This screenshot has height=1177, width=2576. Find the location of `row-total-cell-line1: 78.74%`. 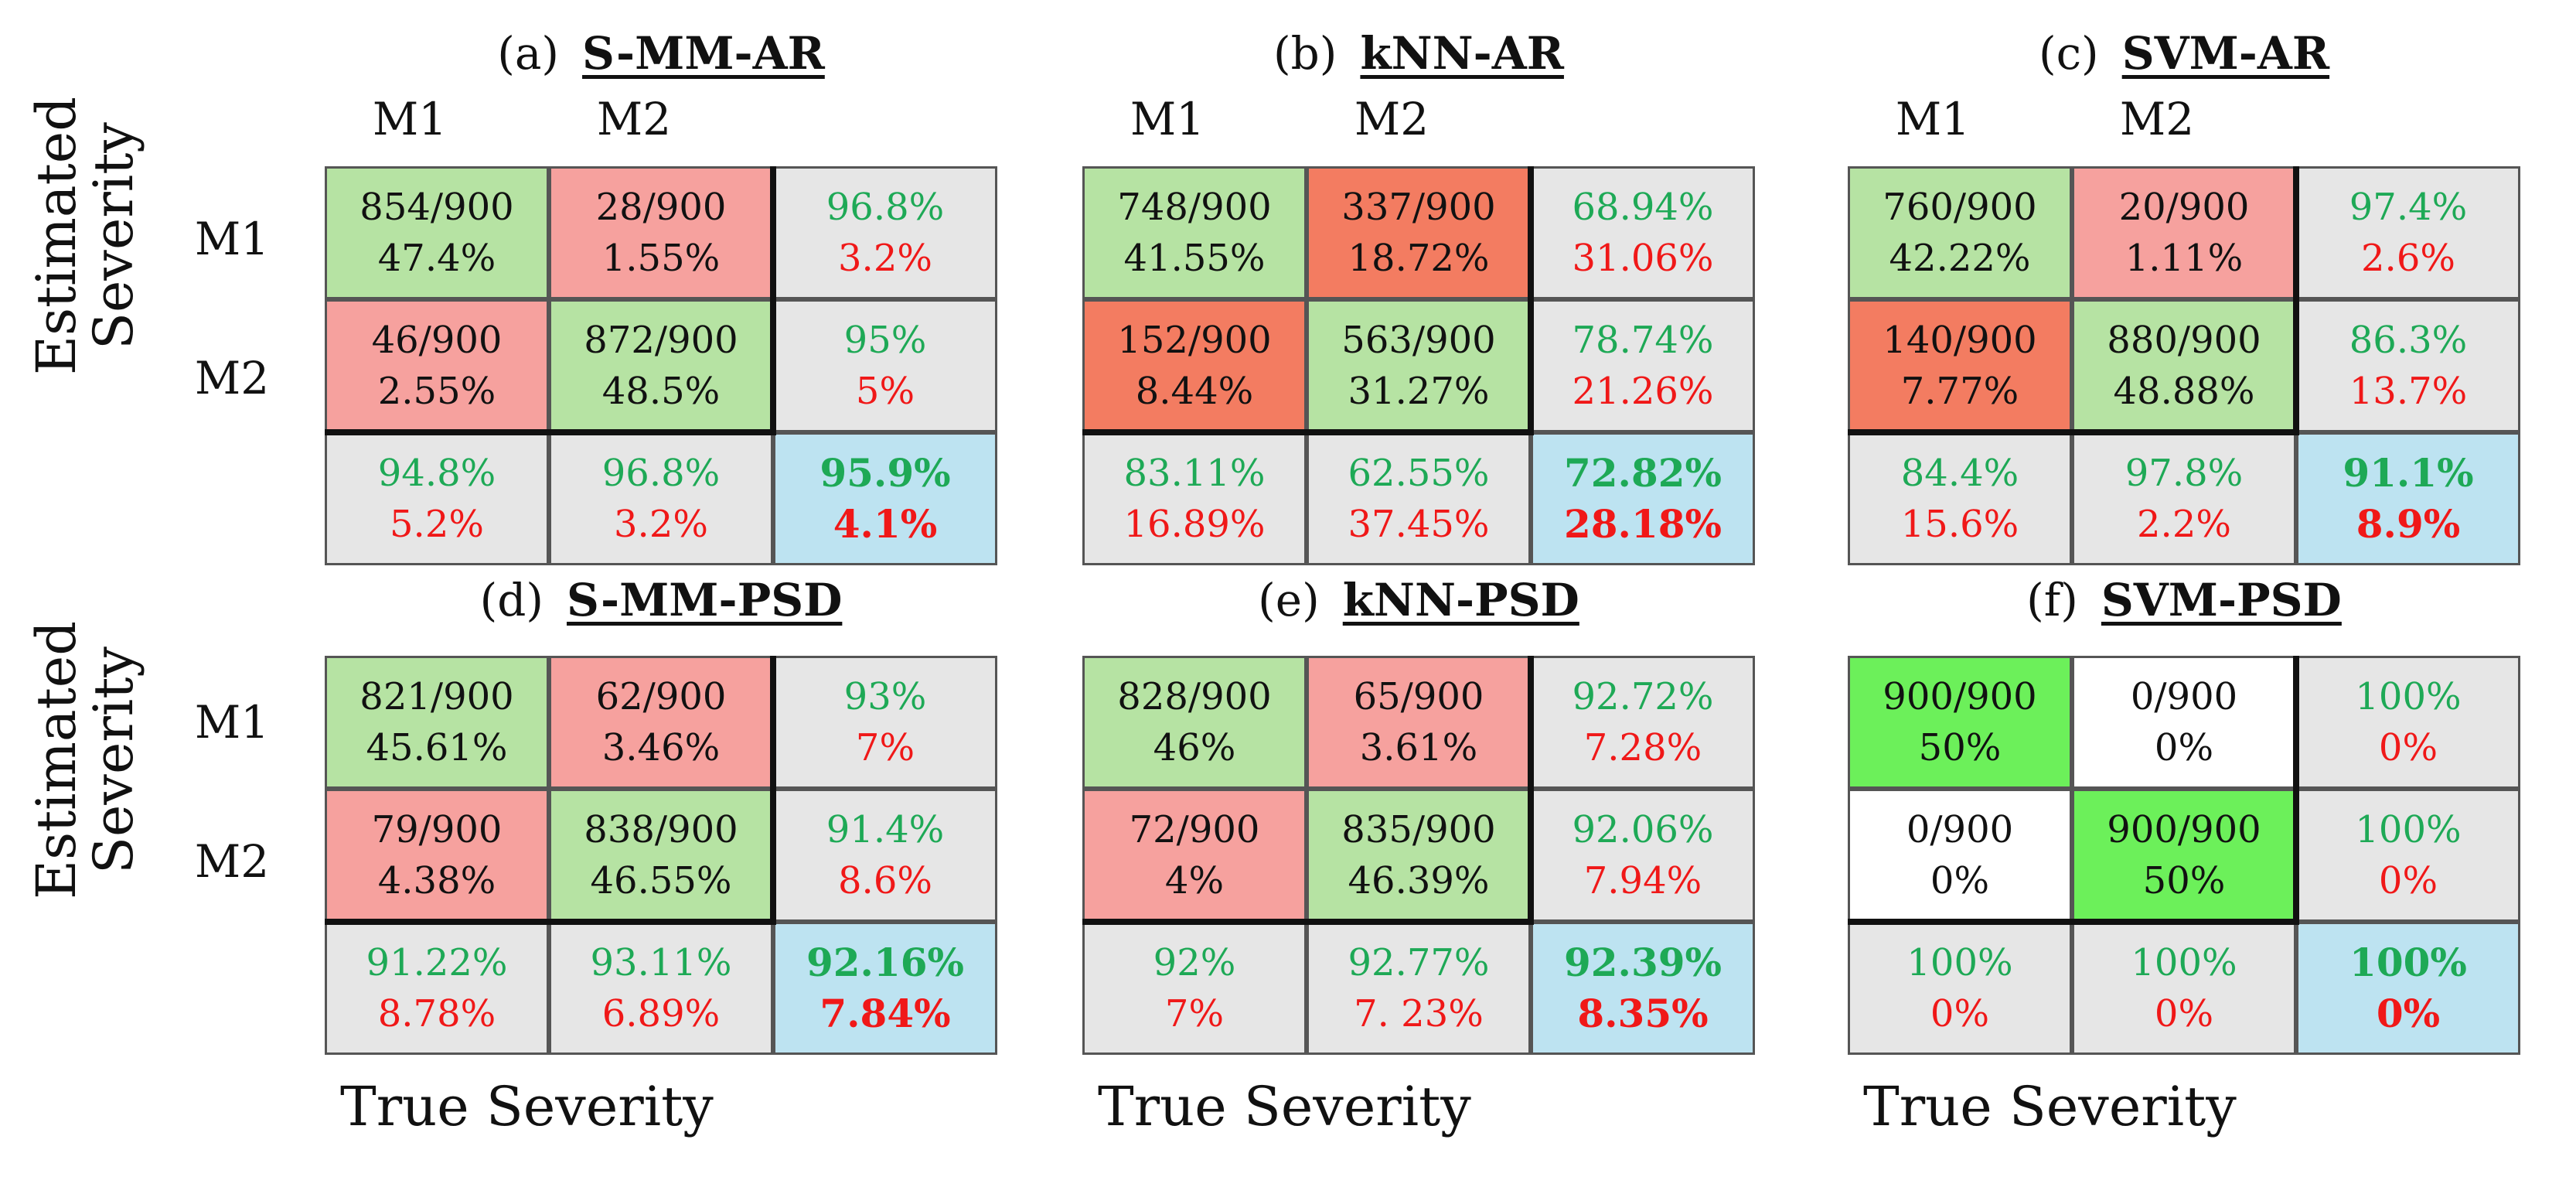

row-total-cell-line1: 78.74% is located at coordinates (1643, 341).